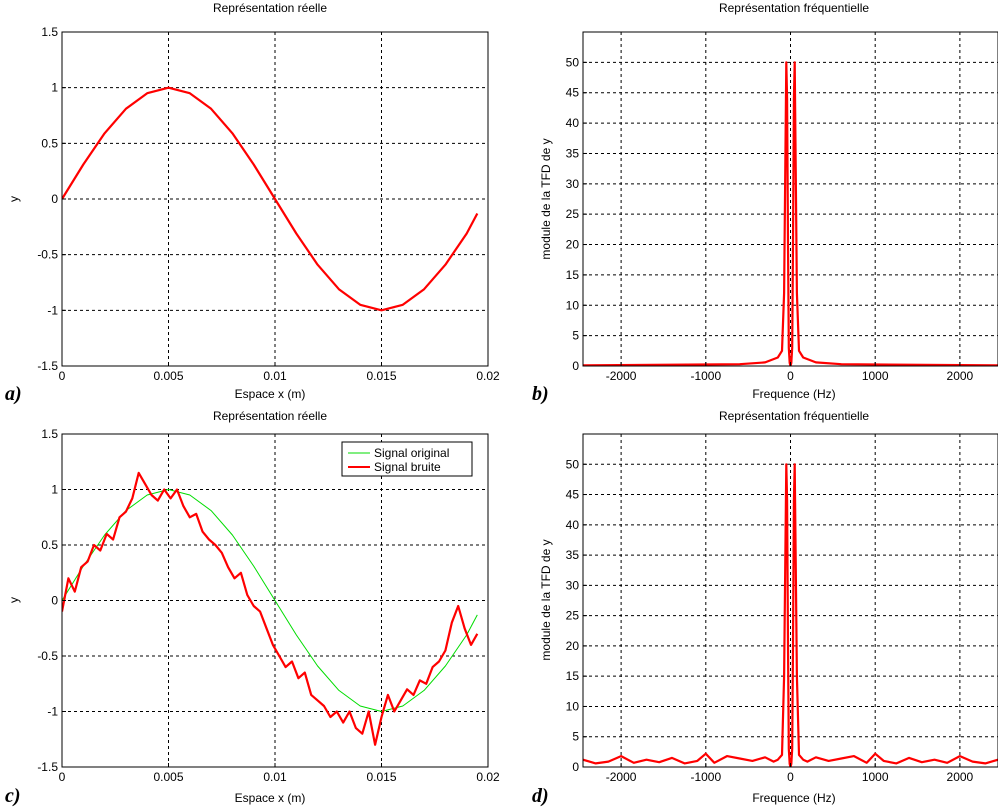 Image resolution: width=998 pixels, height=809 pixels. I want to click on panel-a-series-line, so click(270, 199).